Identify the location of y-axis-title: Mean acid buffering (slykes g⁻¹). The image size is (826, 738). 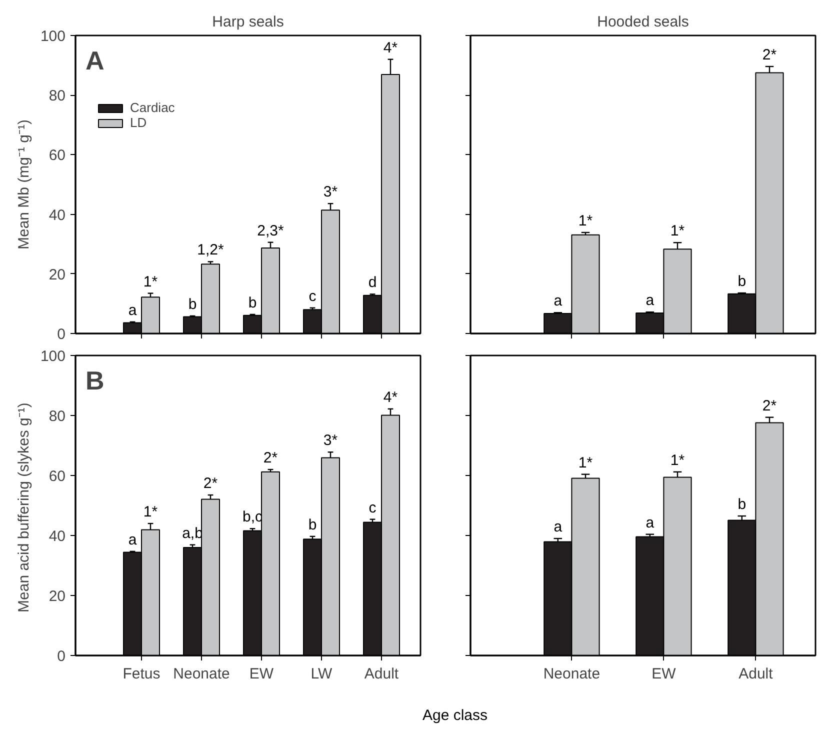
(23, 507).